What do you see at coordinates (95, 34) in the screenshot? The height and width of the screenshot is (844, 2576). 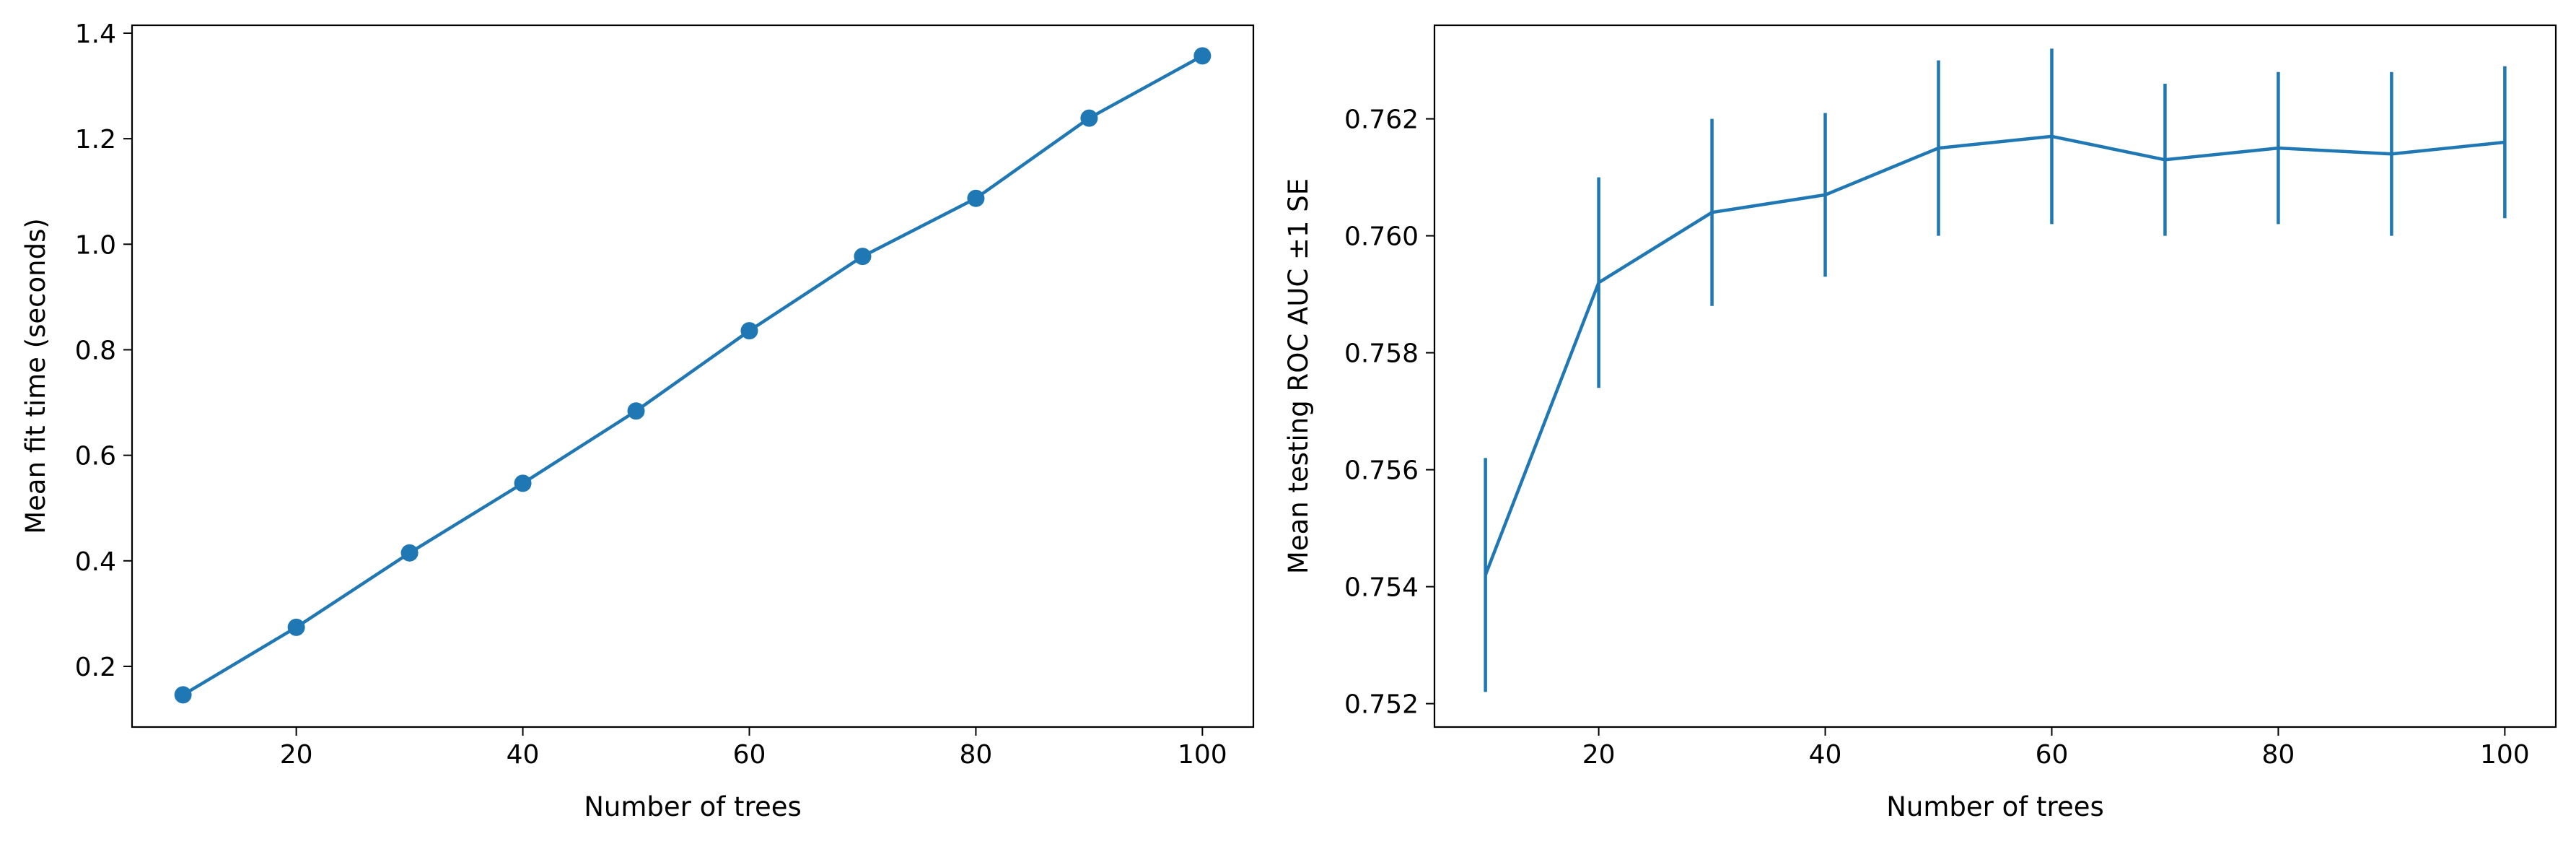 I see `y-tick-label: 1.4` at bounding box center [95, 34].